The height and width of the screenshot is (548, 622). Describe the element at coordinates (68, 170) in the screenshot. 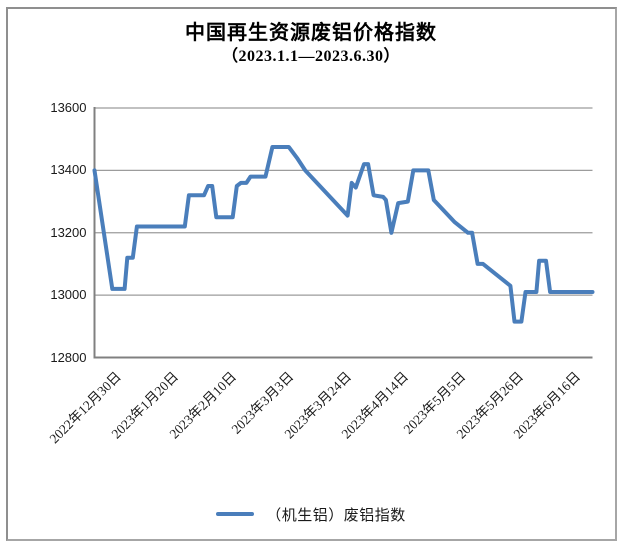

I see `y-tick-label: 13400` at that location.